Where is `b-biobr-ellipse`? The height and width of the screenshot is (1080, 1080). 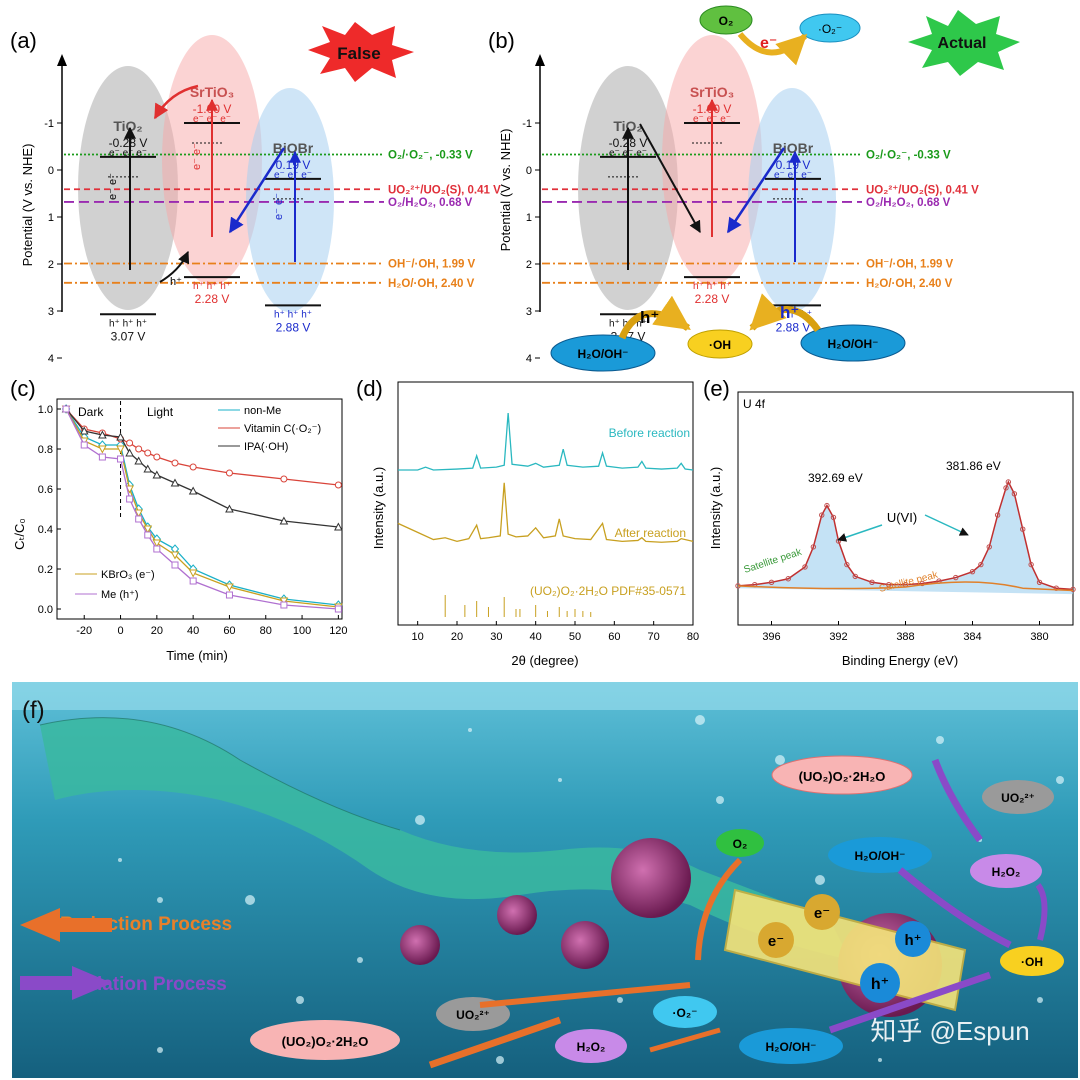
b-biobr-ellipse is located at coordinates (792, 200).